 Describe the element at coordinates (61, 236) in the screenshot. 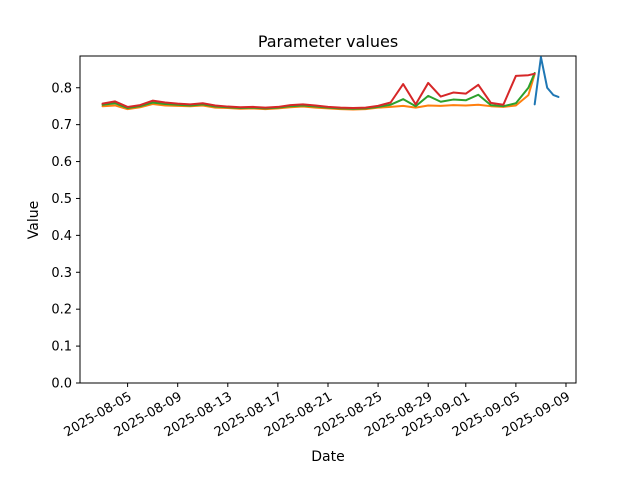

I see `y-tick-label: 0.4` at that location.